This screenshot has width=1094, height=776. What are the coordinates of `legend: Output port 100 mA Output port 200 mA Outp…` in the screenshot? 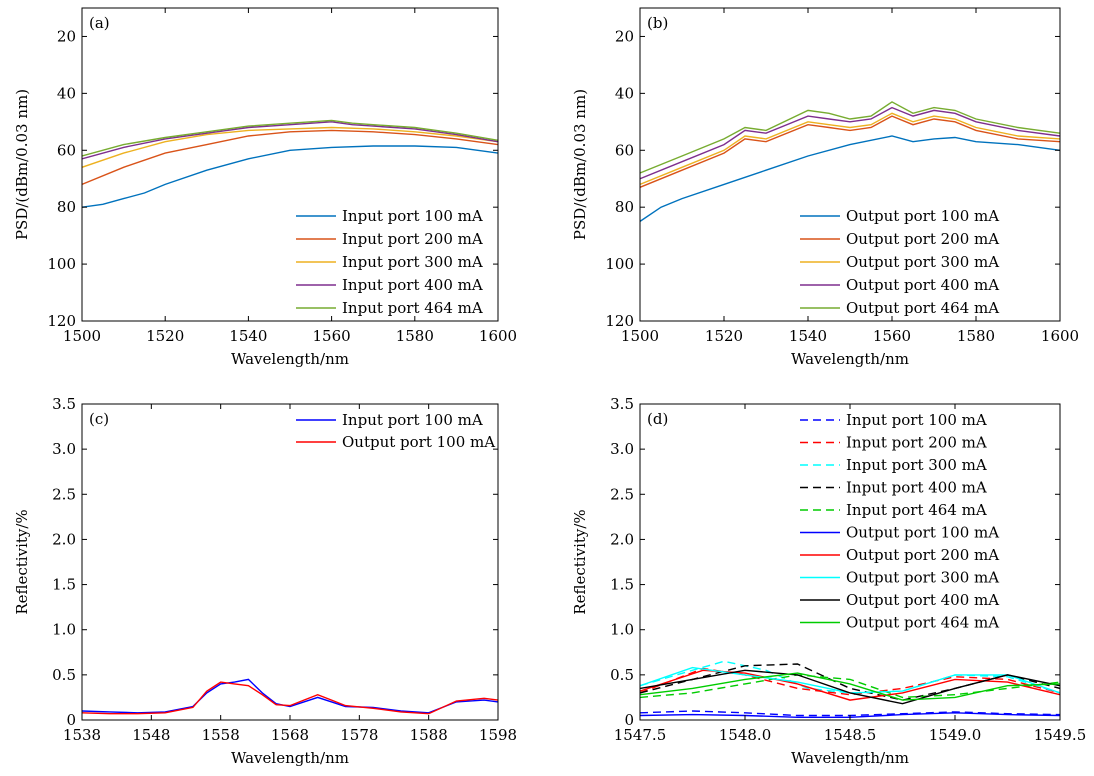 It's located at (899, 262).